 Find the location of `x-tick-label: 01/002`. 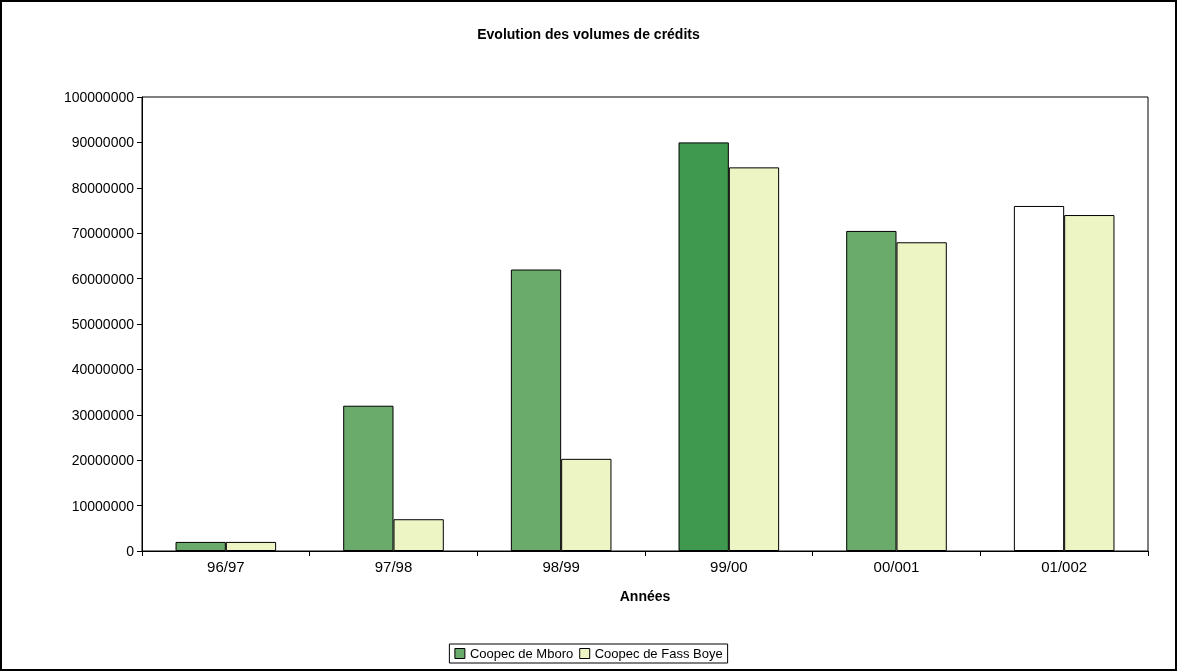

x-tick-label: 01/002 is located at coordinates (1064, 566).